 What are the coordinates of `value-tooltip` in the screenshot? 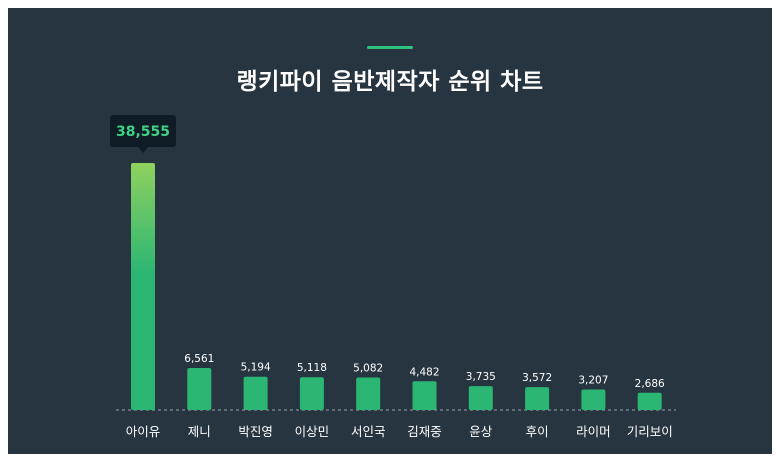 It's located at (143, 131).